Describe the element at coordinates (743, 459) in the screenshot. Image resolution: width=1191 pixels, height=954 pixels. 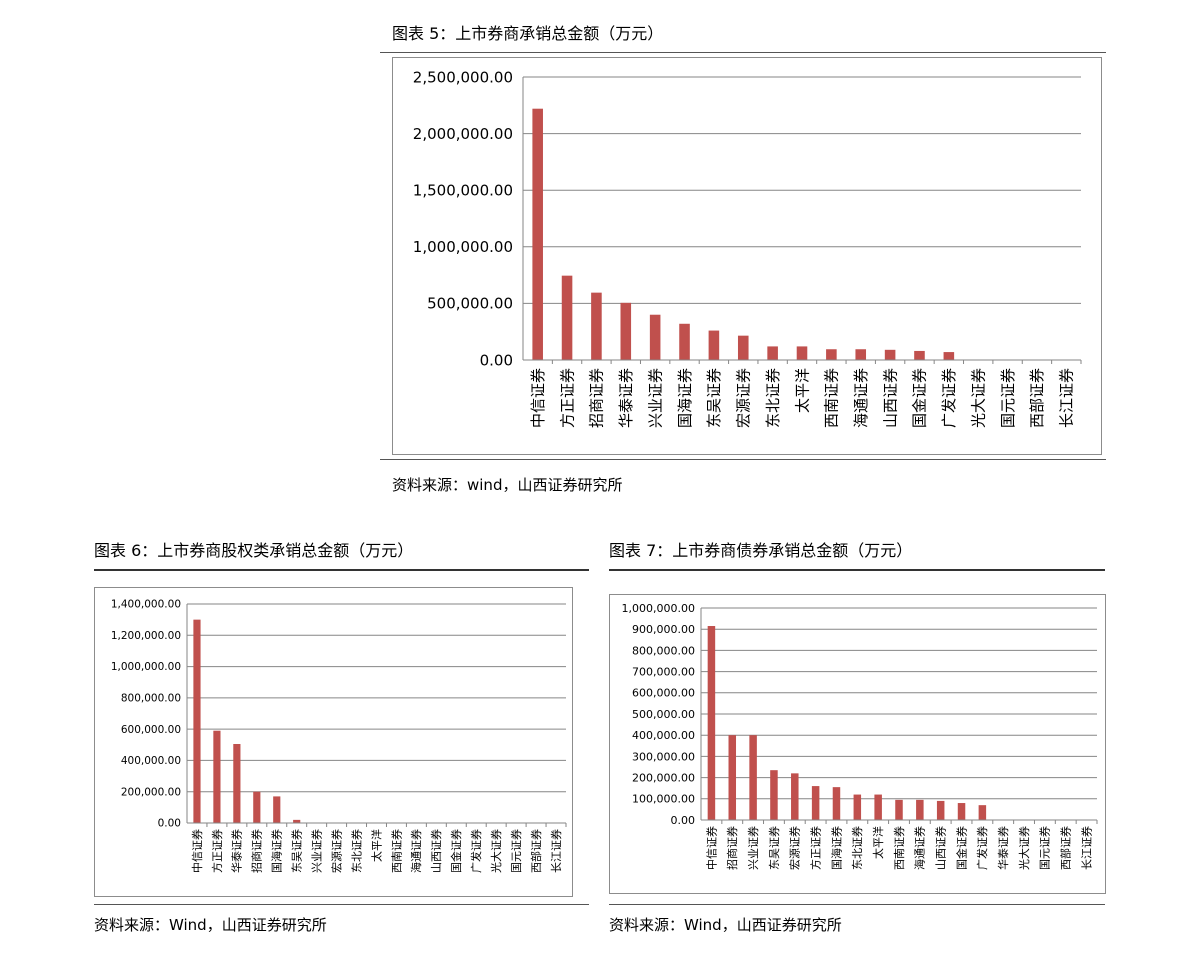
I see `chart5-bottom-rule` at that location.